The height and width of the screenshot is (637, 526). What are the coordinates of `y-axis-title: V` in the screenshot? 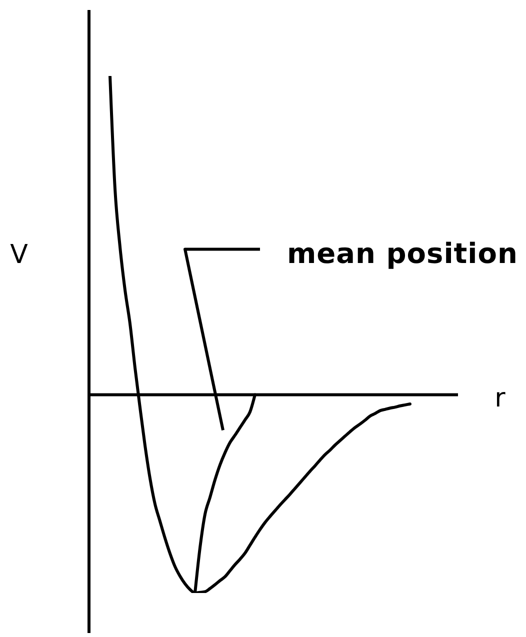 It's located at (19, 255).